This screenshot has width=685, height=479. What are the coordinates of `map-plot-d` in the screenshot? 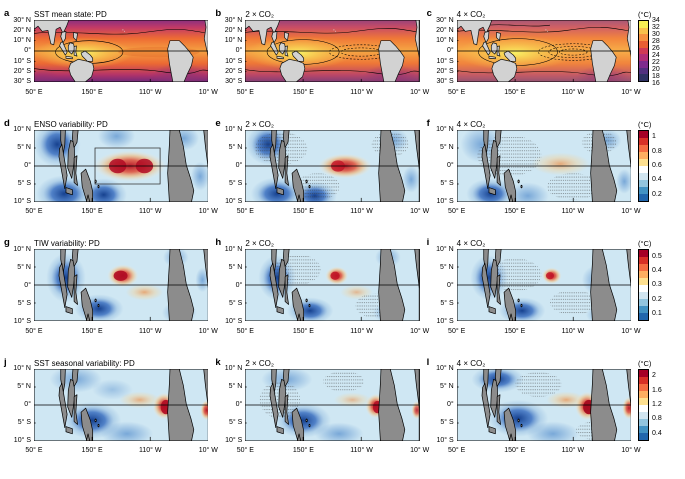 It's located at (121, 165).